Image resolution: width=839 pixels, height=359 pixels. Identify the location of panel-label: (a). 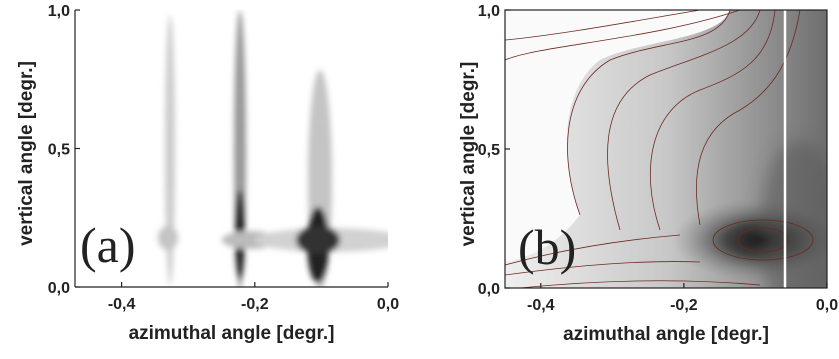
(108, 245).